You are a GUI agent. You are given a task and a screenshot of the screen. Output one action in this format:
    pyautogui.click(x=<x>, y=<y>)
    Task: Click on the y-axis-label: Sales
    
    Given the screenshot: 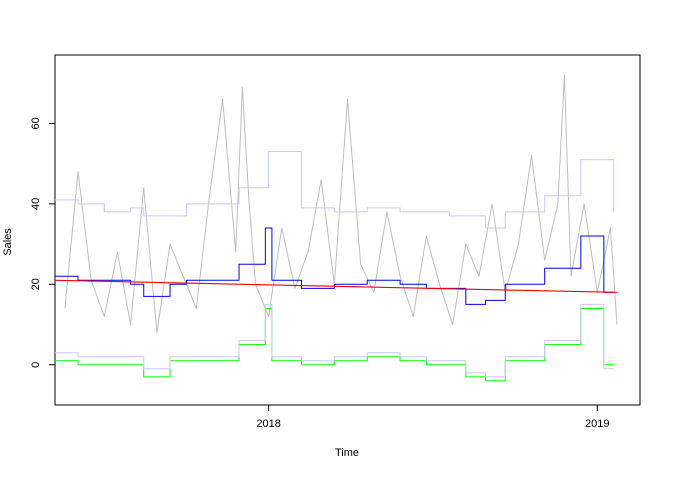 What is the action you would take?
    pyautogui.click(x=8, y=242)
    